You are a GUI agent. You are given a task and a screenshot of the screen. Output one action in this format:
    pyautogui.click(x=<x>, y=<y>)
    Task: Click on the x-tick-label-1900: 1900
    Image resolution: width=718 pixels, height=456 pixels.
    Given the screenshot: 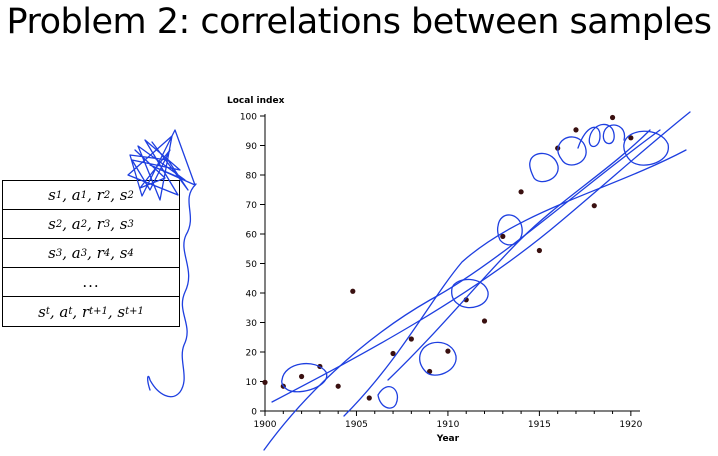 What is the action you would take?
    pyautogui.click(x=265, y=425)
    